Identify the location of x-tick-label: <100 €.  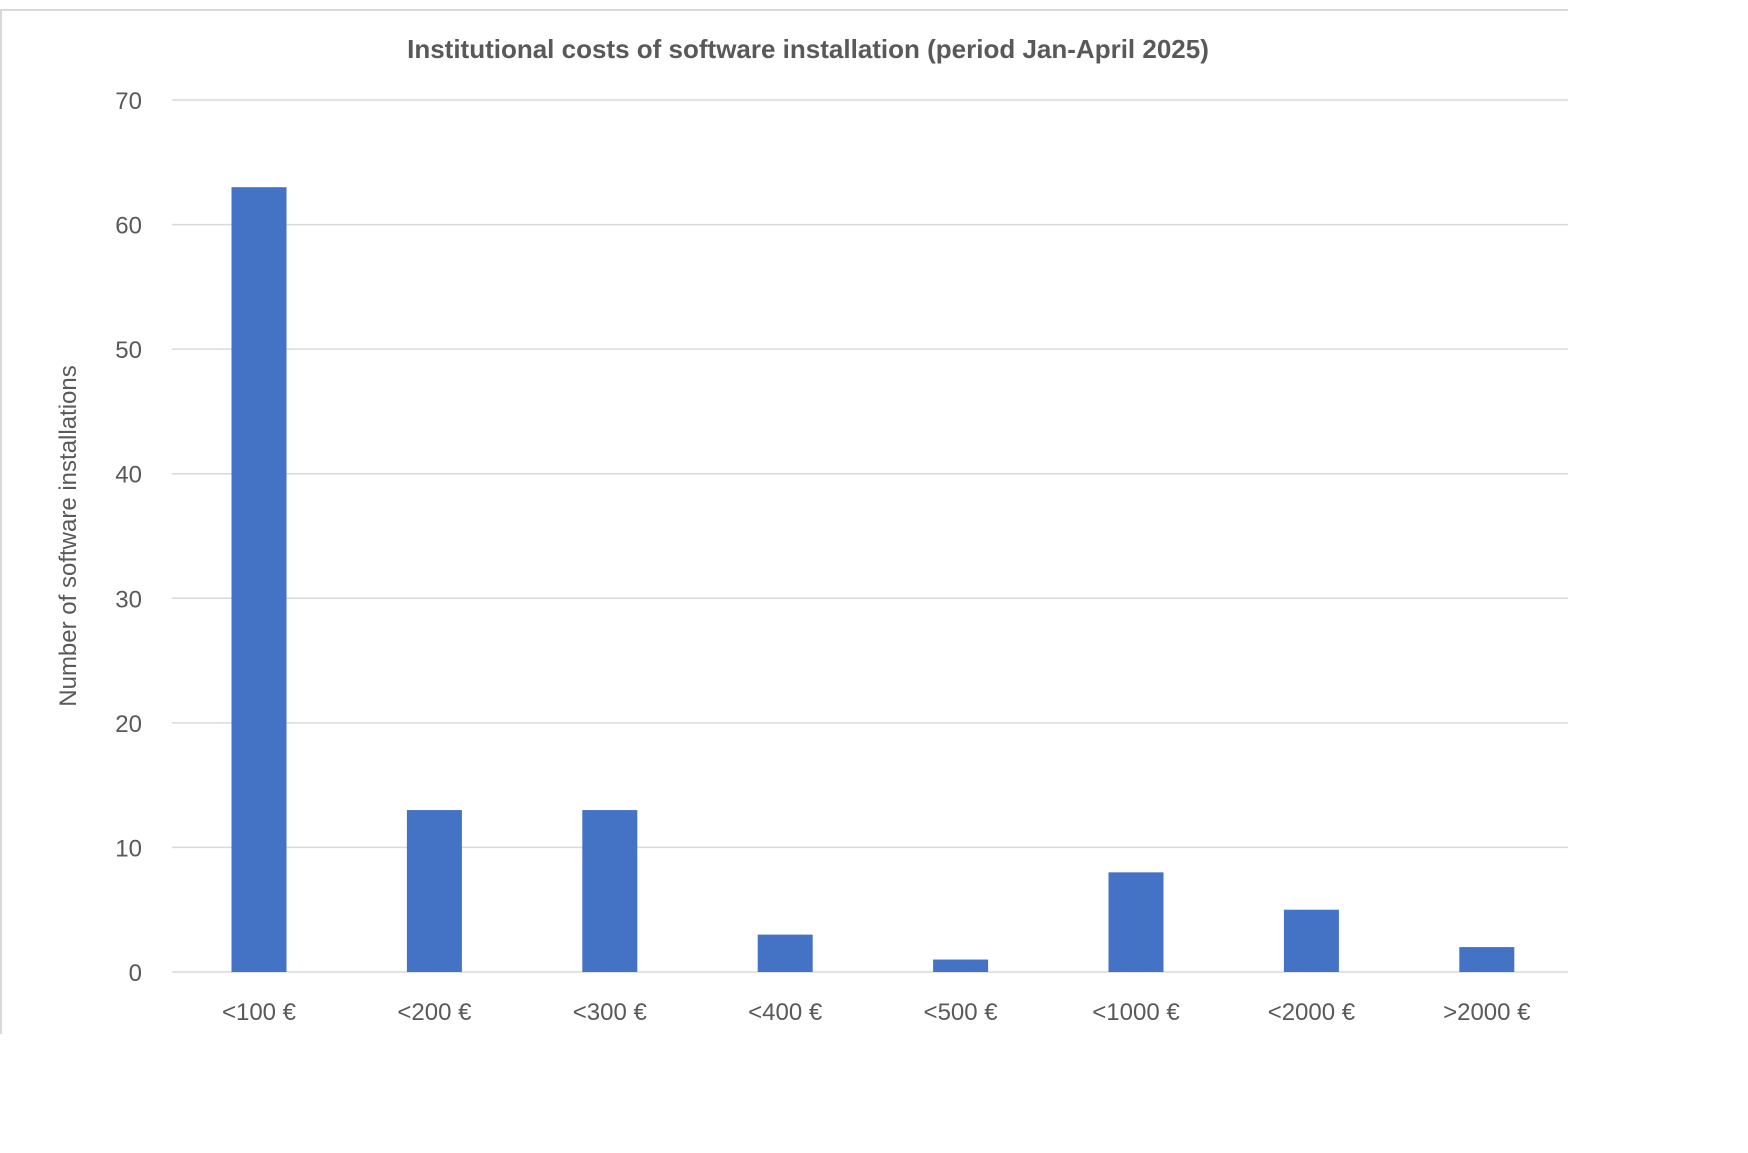
(259, 1012).